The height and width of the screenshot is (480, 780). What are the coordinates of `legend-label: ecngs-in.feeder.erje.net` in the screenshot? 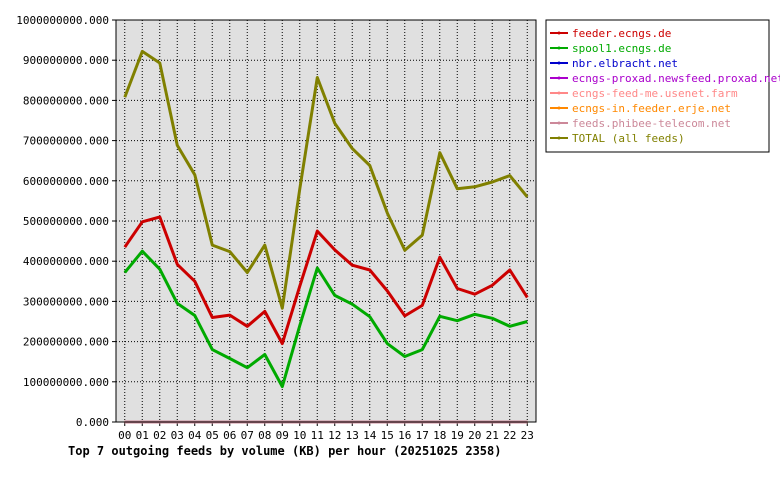 It's located at (651, 108).